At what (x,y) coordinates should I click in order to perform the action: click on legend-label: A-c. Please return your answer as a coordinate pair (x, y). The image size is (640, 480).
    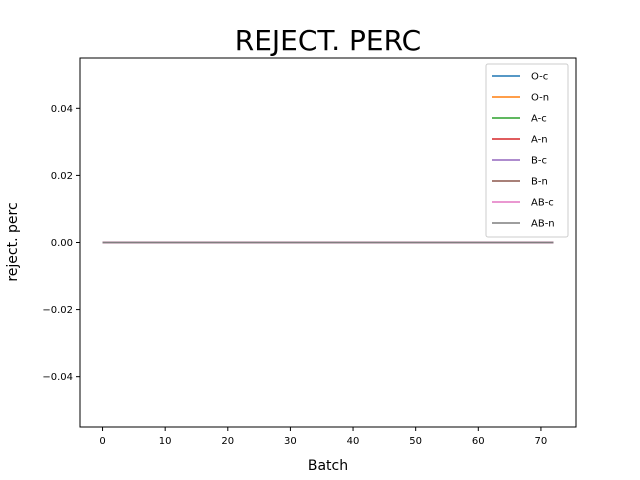
    Looking at the image, I should click on (539, 119).